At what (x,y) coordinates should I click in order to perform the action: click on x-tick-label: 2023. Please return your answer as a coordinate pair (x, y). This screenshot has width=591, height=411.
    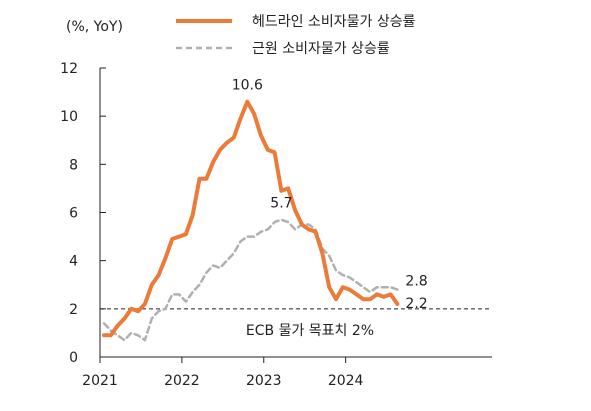
    Looking at the image, I should click on (264, 381).